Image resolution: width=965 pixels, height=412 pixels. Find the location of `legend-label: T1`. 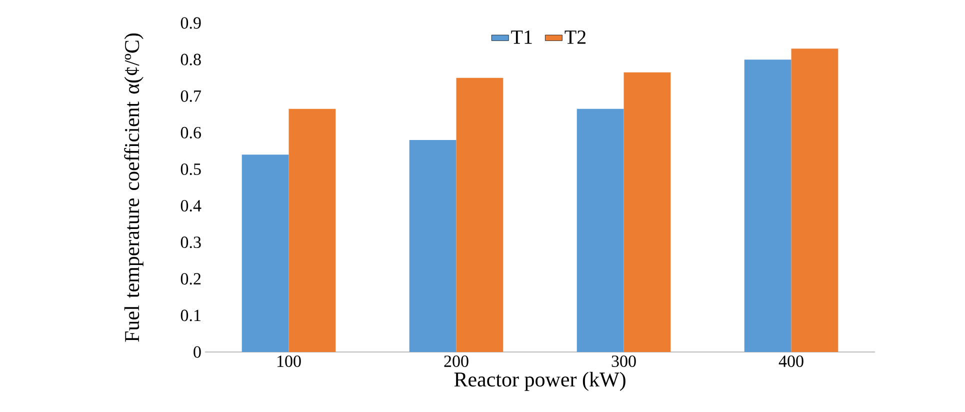

legend-label: T1 is located at coordinates (521, 37).